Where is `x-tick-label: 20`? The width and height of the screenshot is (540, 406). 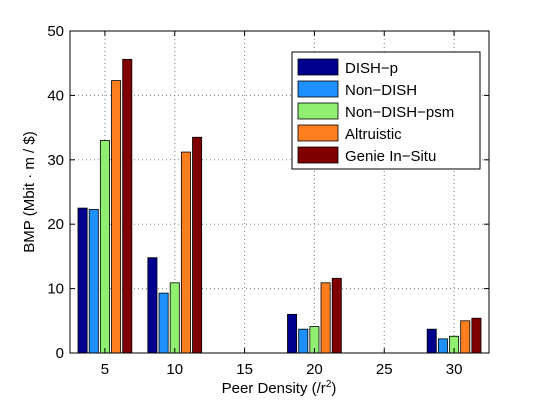
x-tick-label: 20 is located at coordinates (314, 369).